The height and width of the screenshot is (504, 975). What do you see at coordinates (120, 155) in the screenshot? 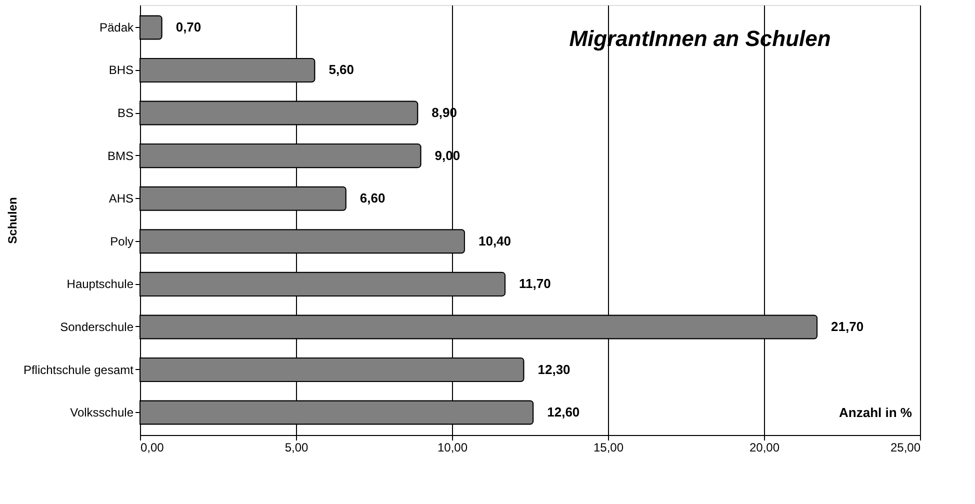
I see `y-tick-label: BMS` at bounding box center [120, 155].